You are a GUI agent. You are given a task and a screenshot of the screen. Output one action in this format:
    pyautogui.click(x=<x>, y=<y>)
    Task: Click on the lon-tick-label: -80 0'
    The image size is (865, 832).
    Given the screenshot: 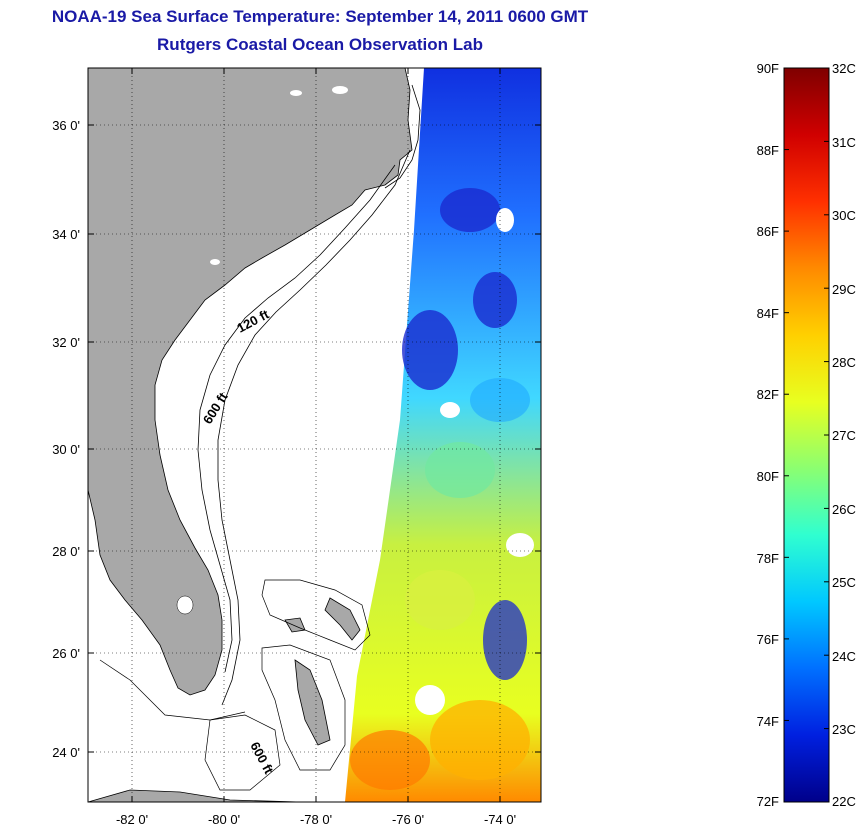 What is the action you would take?
    pyautogui.click(x=224, y=819)
    